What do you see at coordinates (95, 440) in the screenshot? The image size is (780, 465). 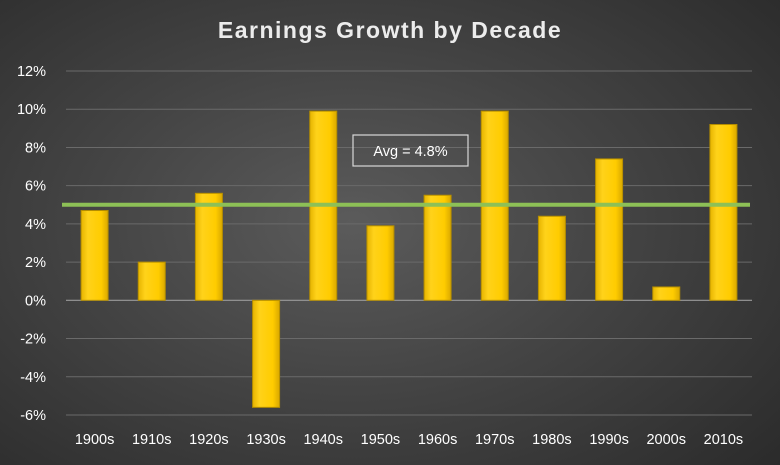 I see `x-tick-label: 1900s` at bounding box center [95, 440].